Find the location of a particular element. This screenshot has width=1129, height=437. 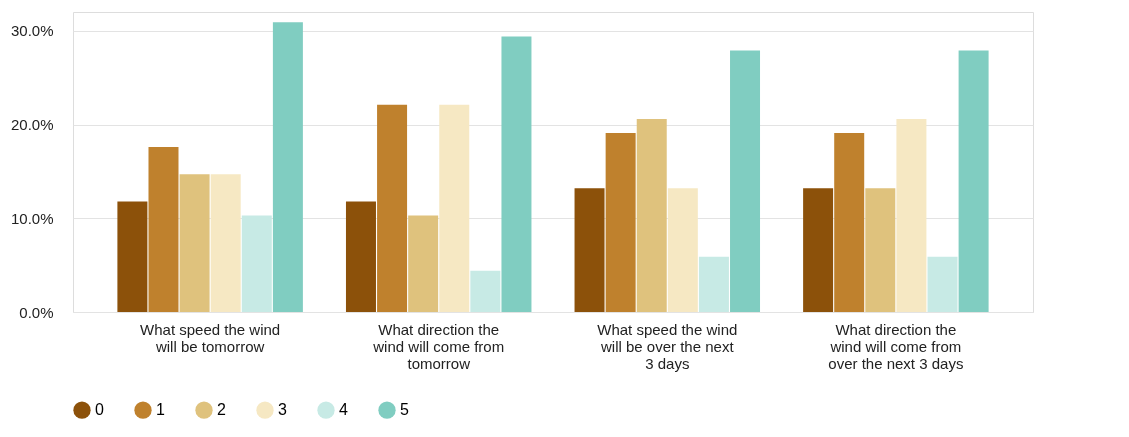

y-tick-label: 30.0% is located at coordinates (32, 31).